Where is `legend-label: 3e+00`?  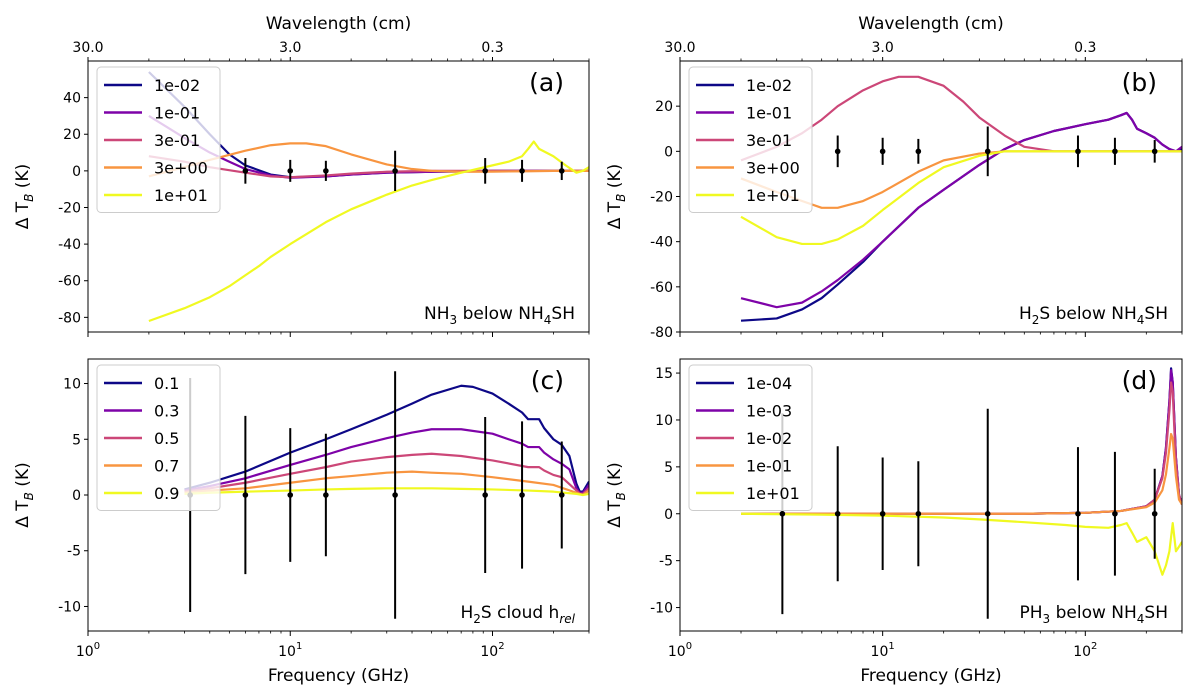
legend-label: 3e+00 is located at coordinates (181, 168).